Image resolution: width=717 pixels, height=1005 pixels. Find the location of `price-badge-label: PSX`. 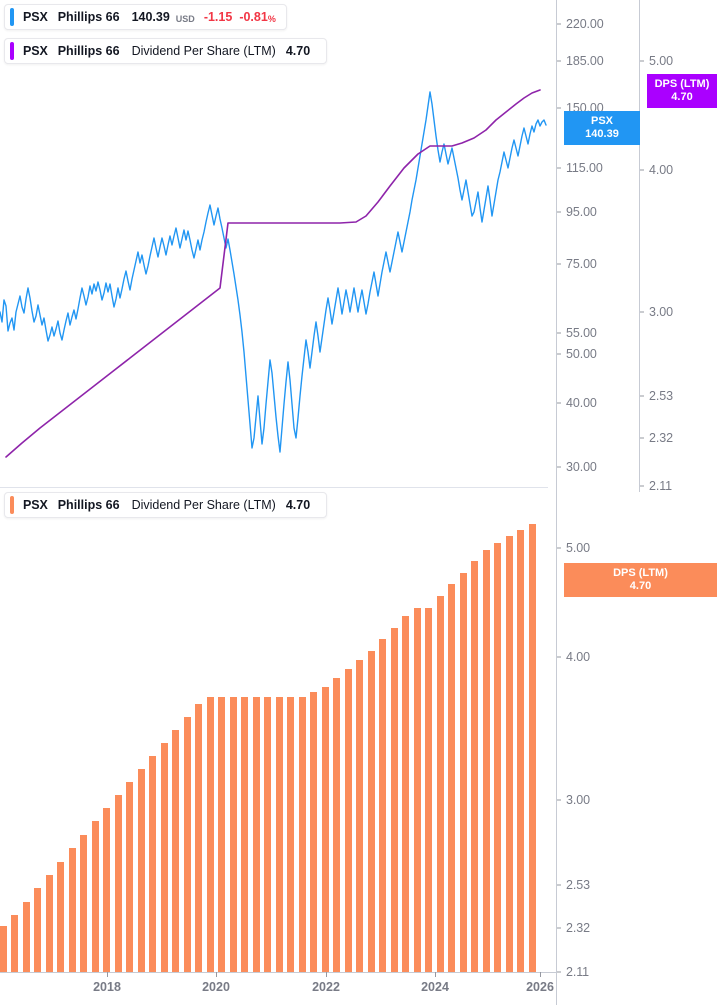

price-badge-label: PSX is located at coordinates (601, 121).